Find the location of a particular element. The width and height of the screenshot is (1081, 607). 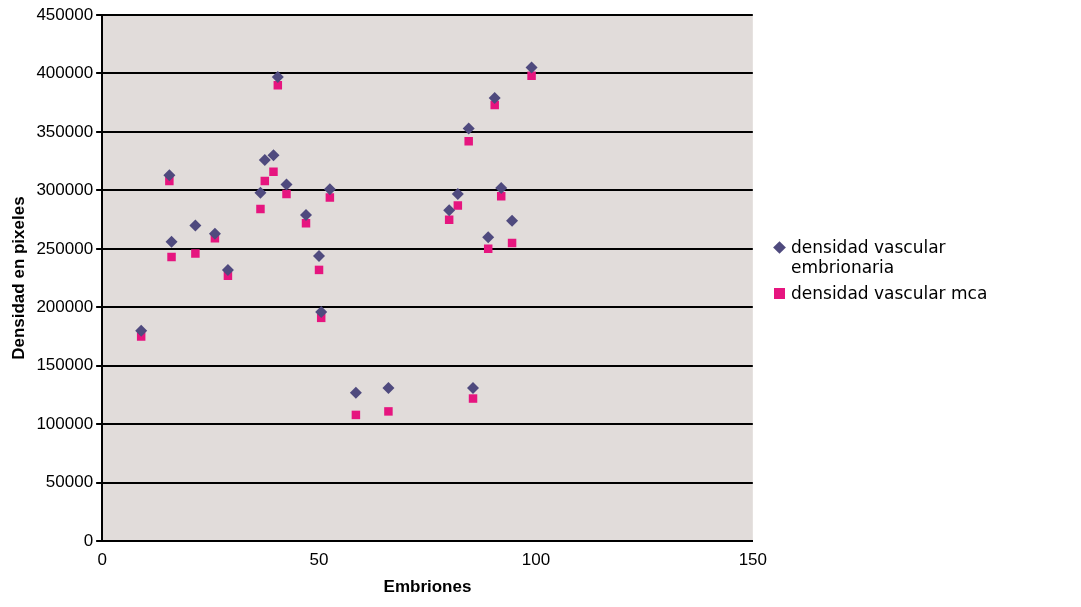

y-tick-label: 0 is located at coordinates (88, 540).